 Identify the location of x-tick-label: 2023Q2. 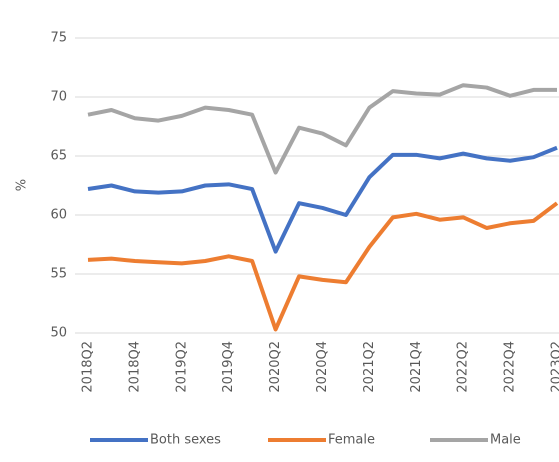
(554, 367).